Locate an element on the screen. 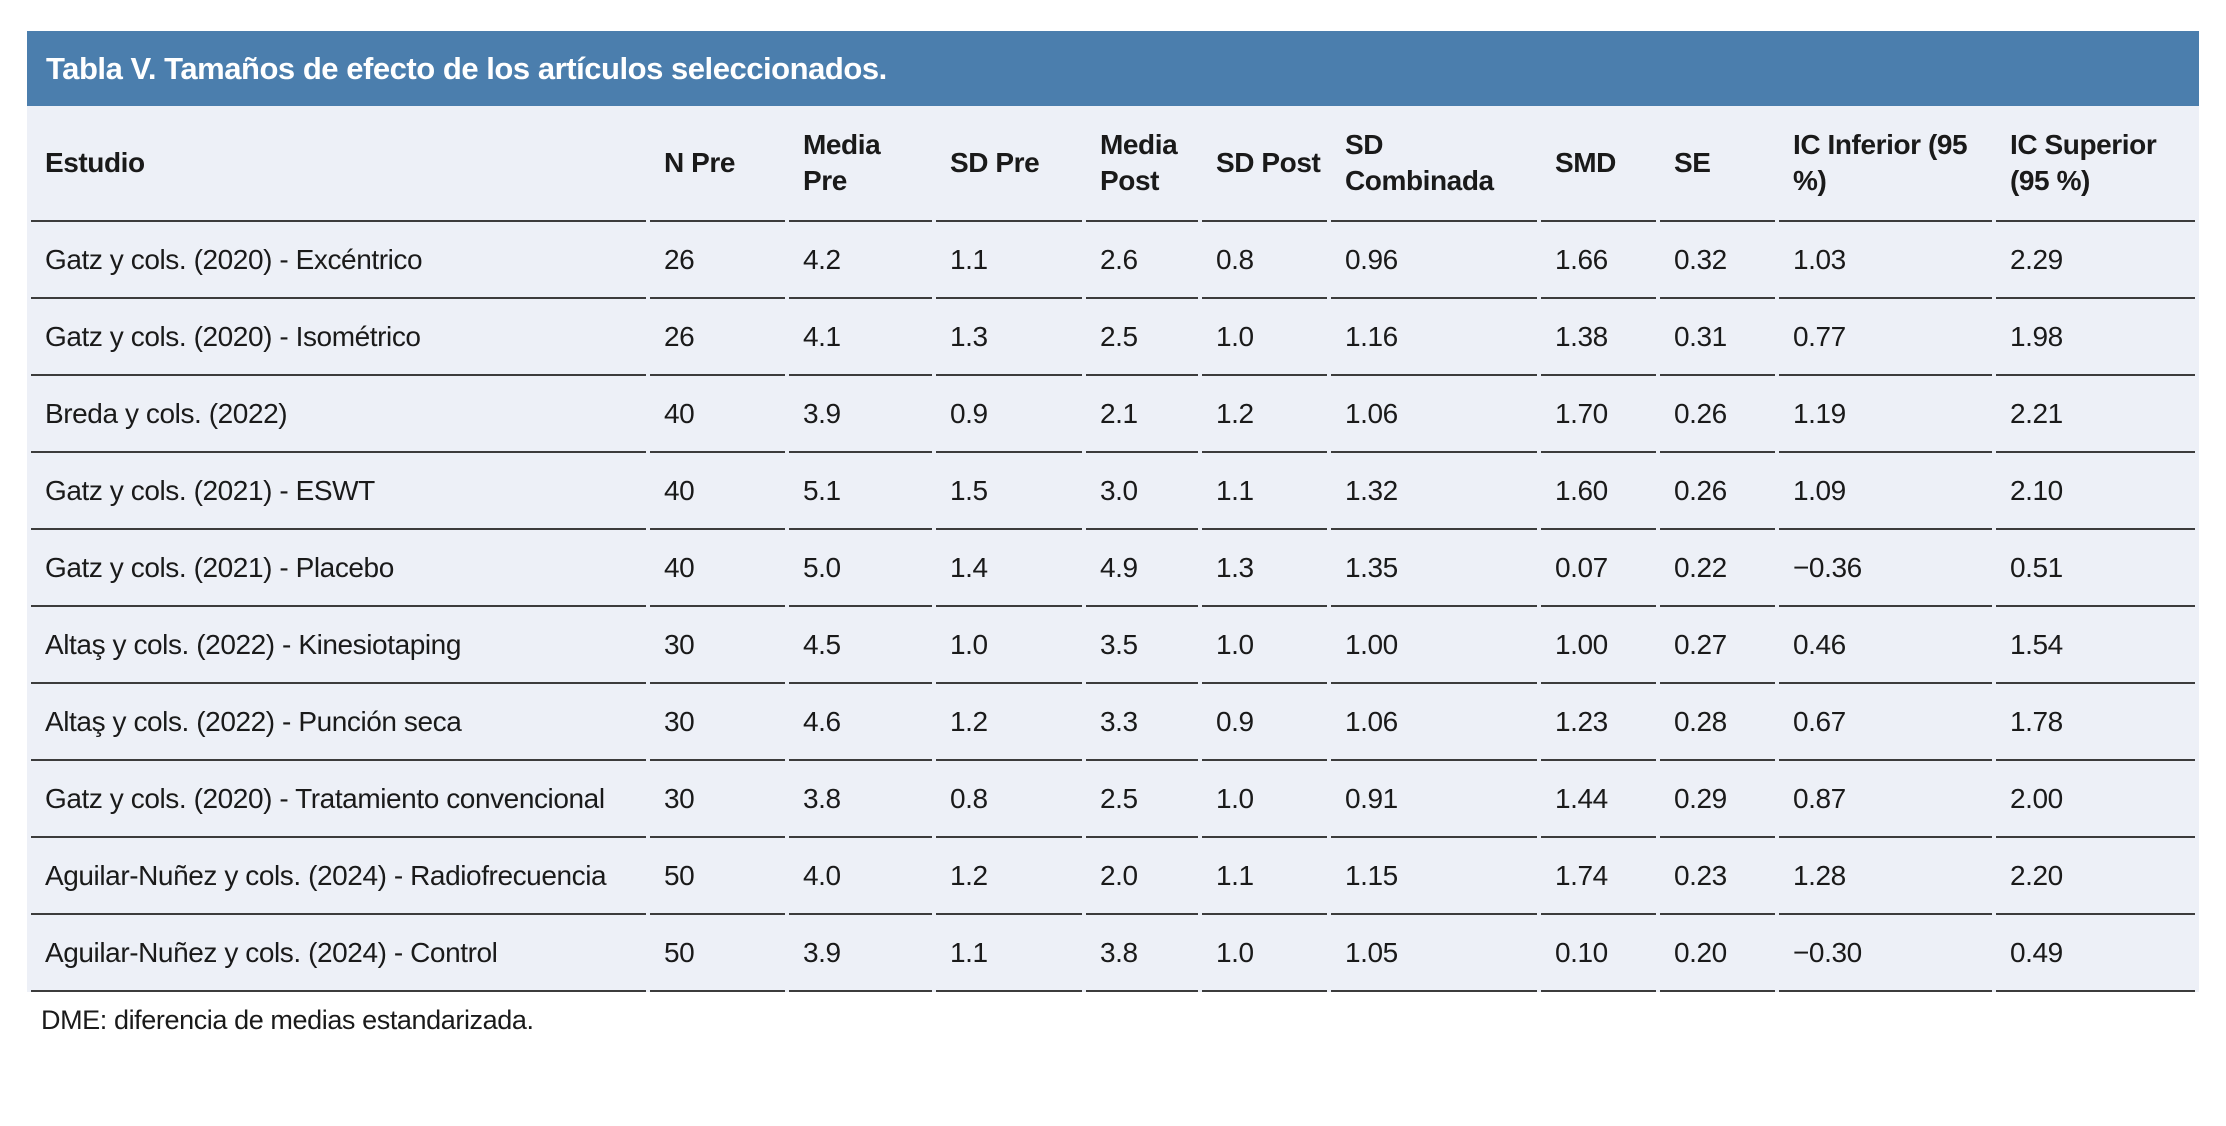 Image resolution: width=2226 pixels, height=1126 pixels. cell-smd: 1.00 is located at coordinates (1598, 645).